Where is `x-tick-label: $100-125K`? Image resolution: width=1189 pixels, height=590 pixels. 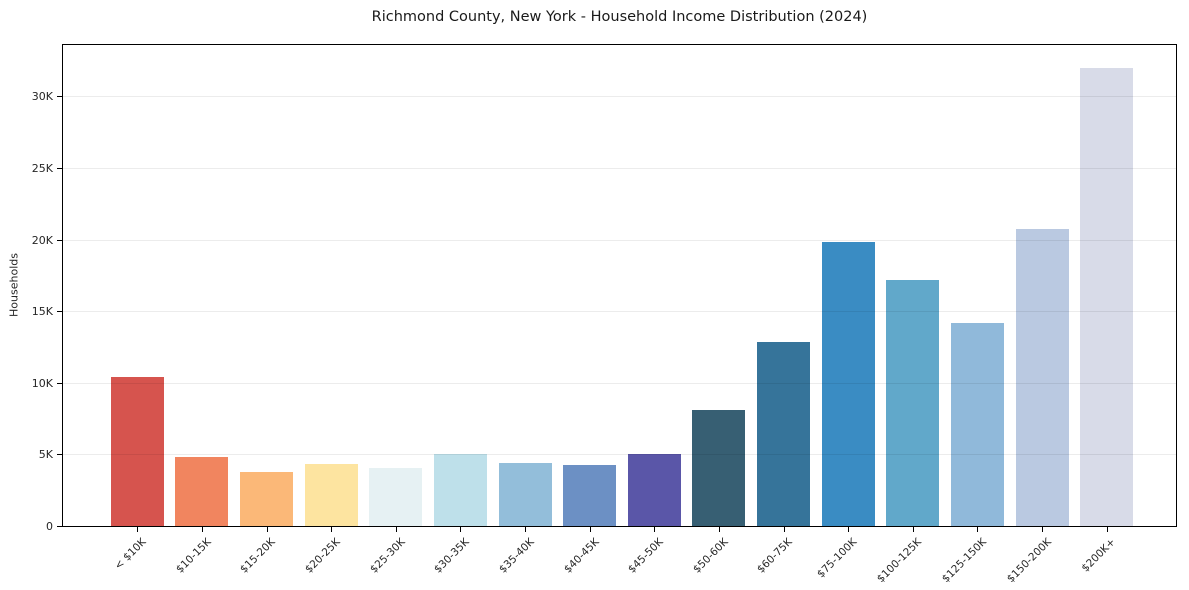 x-tick-label: $100-125K is located at coordinates (900, 561).